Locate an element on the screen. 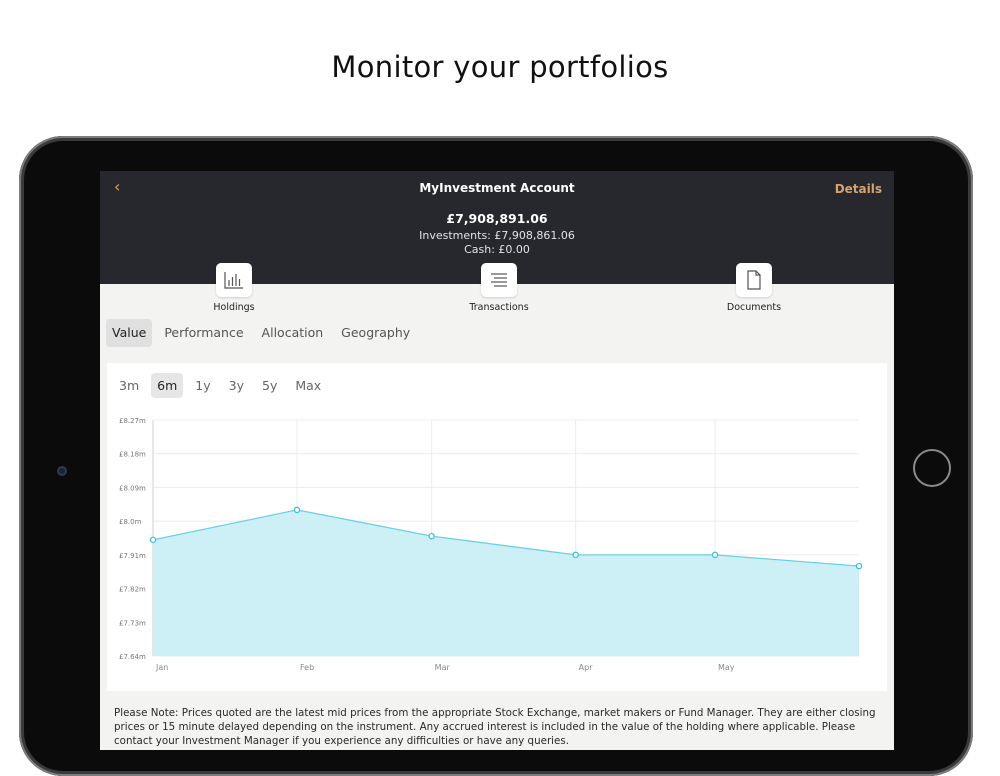 The width and height of the screenshot is (1000, 776). documents-button: Documents is located at coordinates (754, 288).